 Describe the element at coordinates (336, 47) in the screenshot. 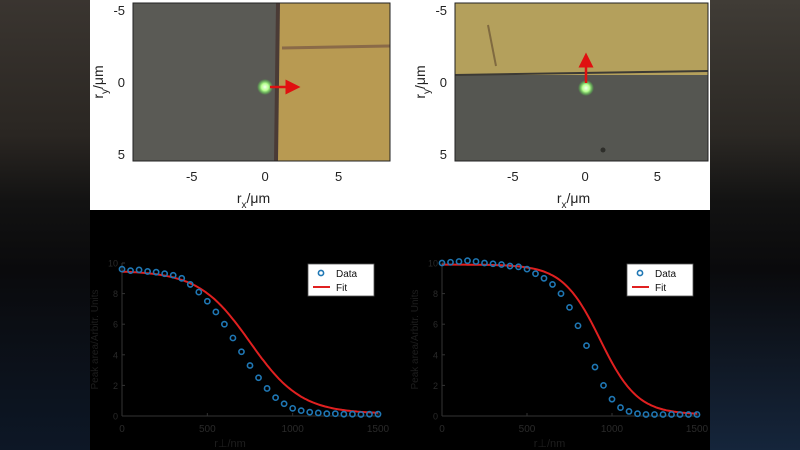

I see `electrode-stripe` at that location.